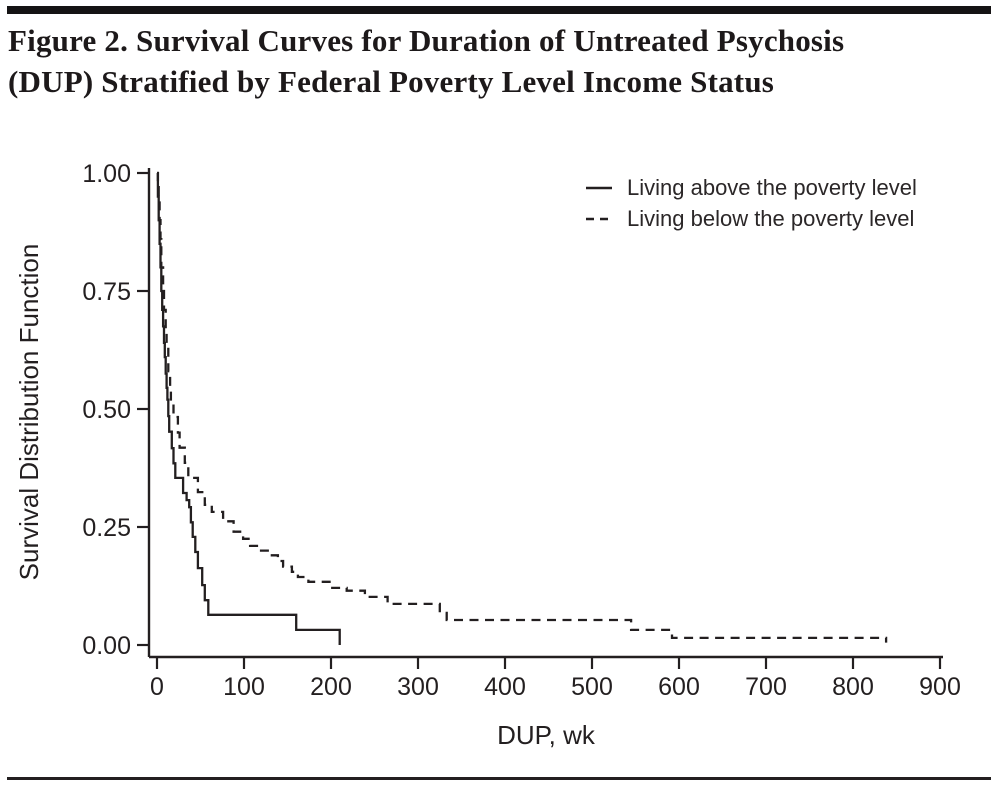 This screenshot has height=789, width=998. I want to click on y-axis-tick-label: 0.50, so click(106, 410).